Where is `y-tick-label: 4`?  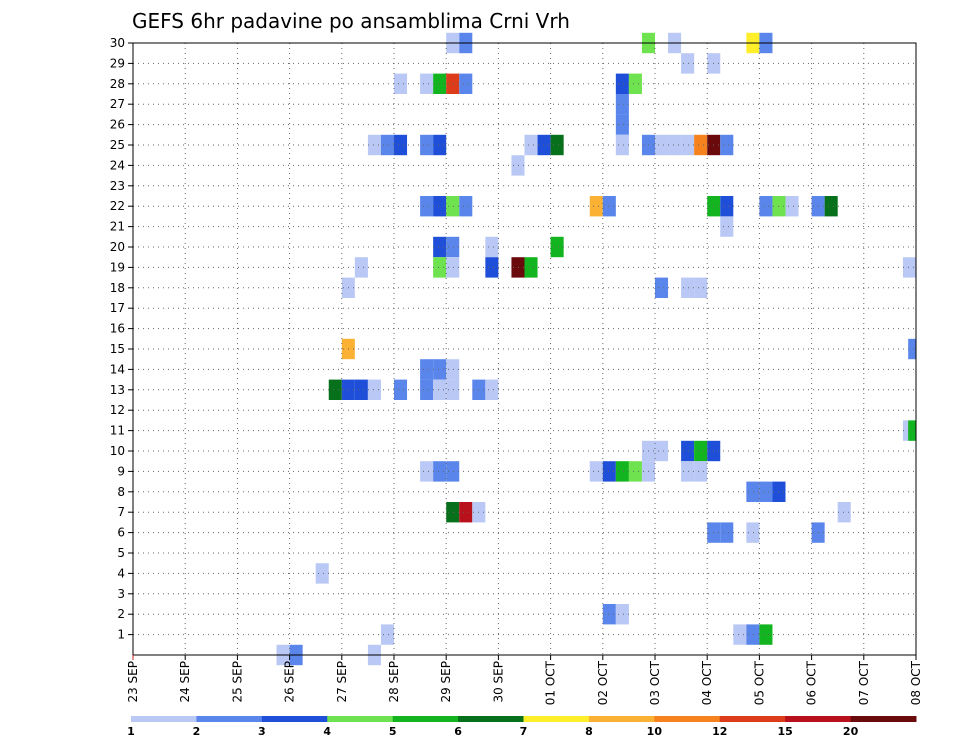
y-tick-label: 4 is located at coordinates (121, 573).